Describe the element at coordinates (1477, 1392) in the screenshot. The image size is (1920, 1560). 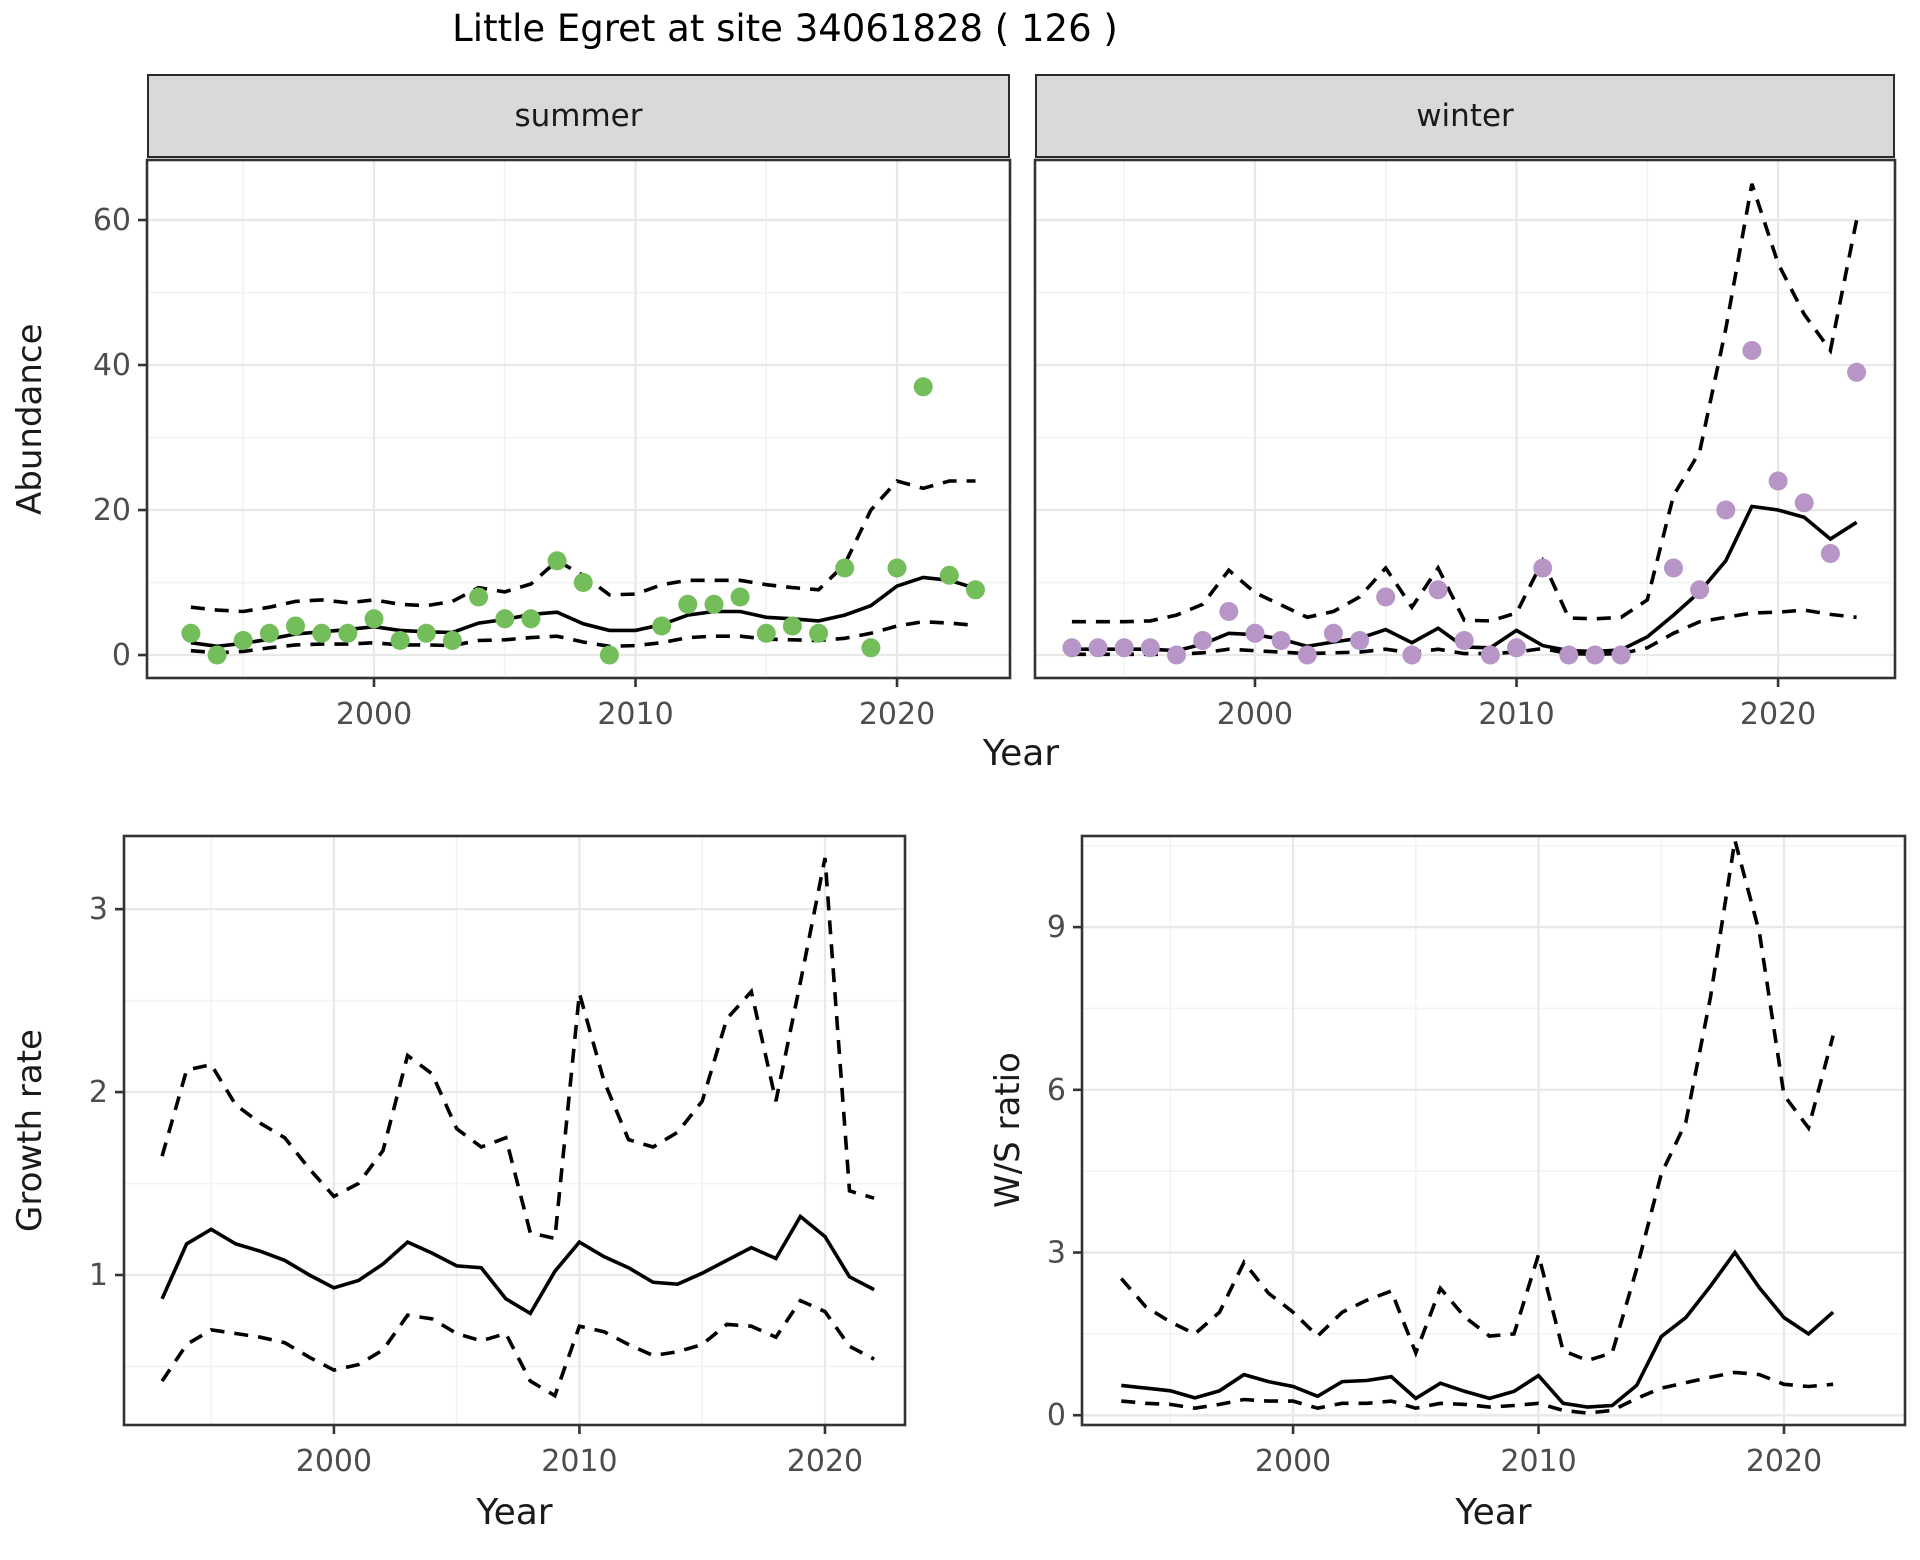
I see `ws_ratio-ci_lower-line` at that location.